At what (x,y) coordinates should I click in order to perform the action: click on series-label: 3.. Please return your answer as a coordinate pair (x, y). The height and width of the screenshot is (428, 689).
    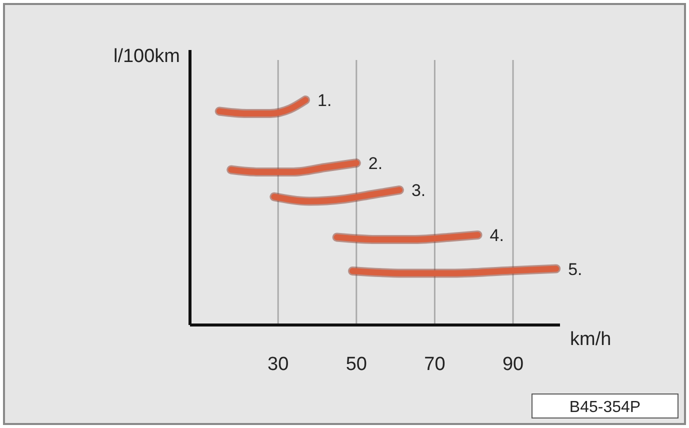
    Looking at the image, I should click on (418, 190).